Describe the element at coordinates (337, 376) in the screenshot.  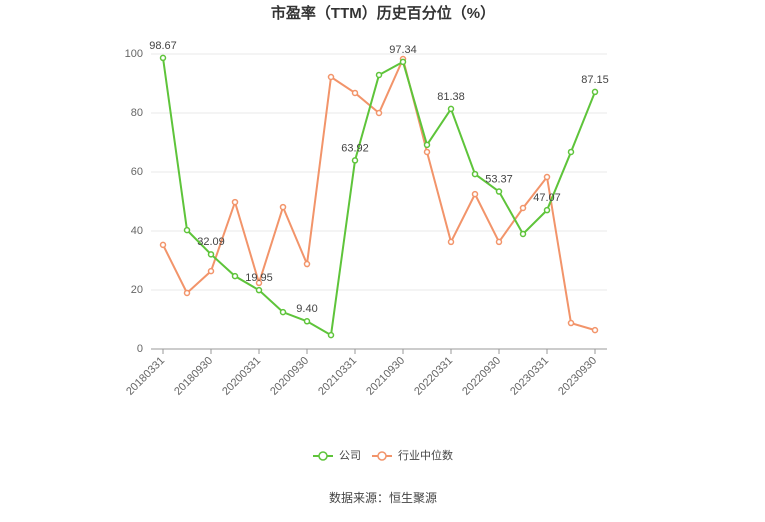
I see `x-tick-label: 20210331` at that location.